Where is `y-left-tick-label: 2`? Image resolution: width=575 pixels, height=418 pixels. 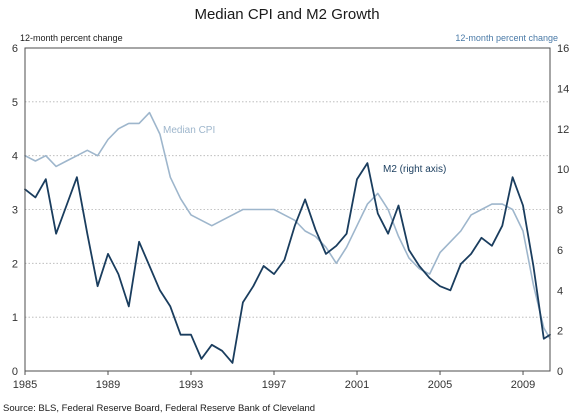
y-left-tick-label: 2 is located at coordinates (15, 264).